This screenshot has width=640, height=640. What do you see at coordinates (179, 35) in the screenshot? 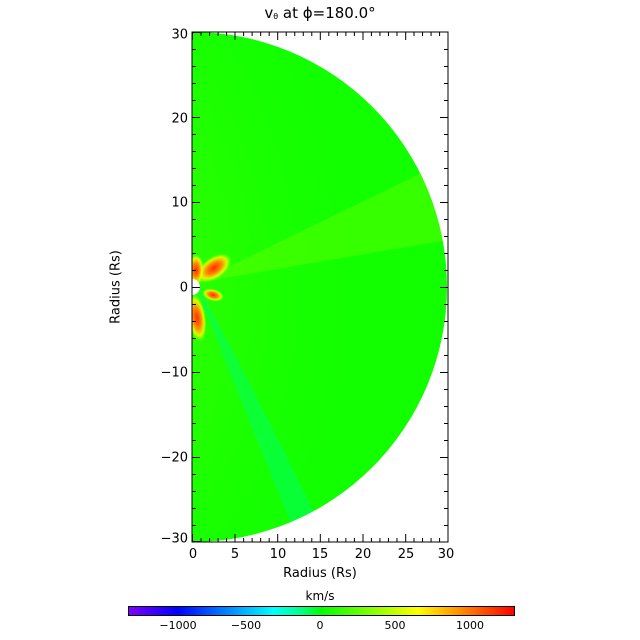
I see `y-tick-label: 30` at bounding box center [179, 35].